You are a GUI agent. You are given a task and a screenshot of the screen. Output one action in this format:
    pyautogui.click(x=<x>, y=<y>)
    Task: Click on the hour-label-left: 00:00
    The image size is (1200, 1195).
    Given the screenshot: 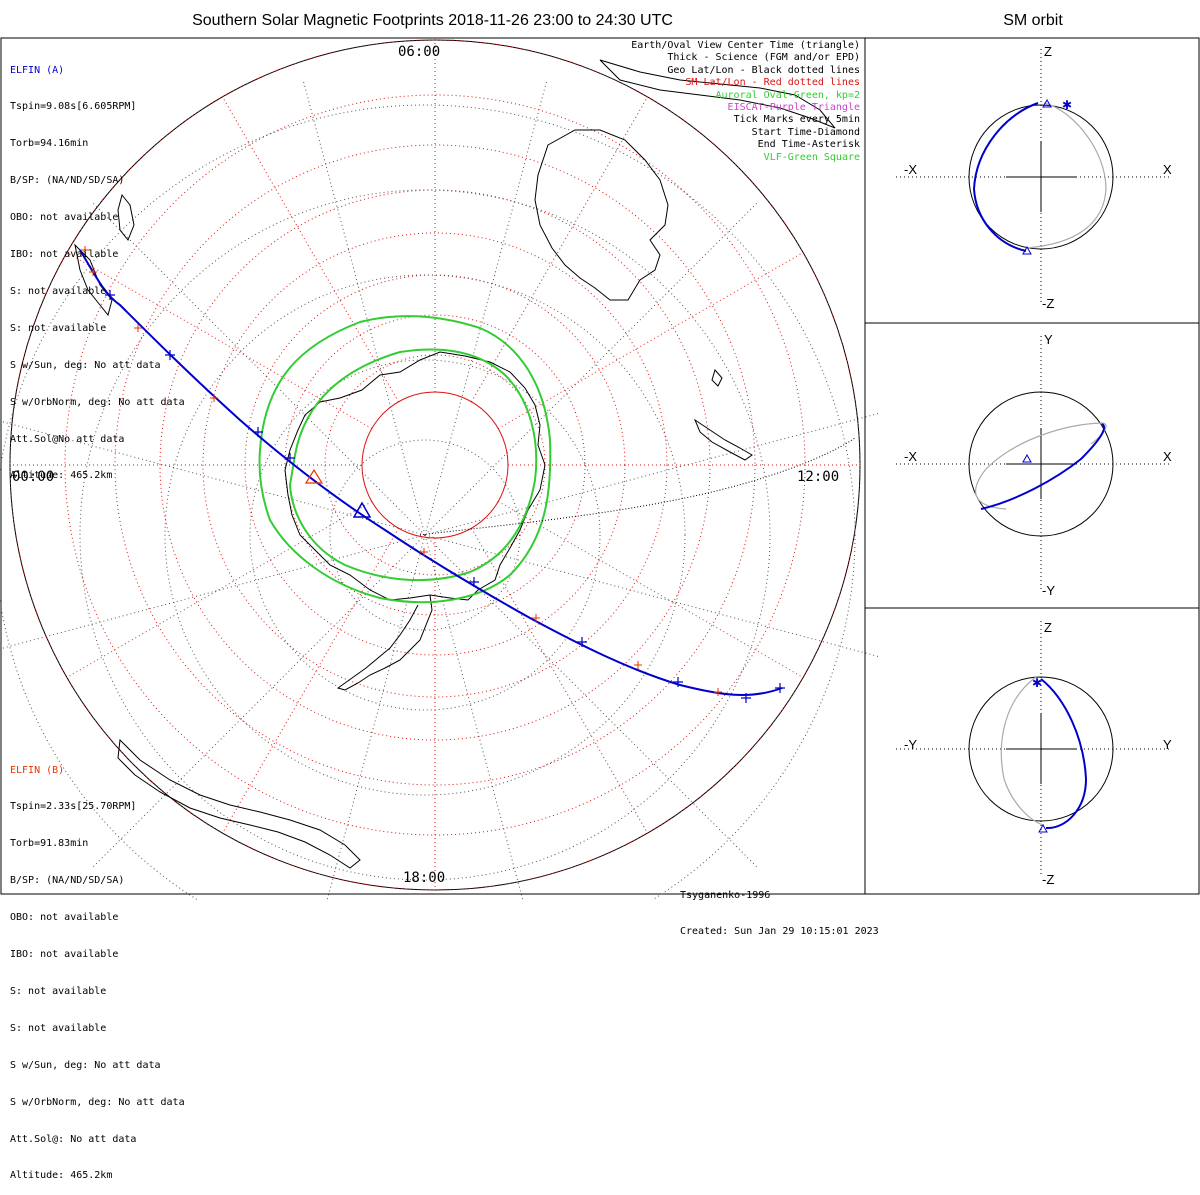 What is the action you would take?
    pyautogui.click(x=33, y=477)
    